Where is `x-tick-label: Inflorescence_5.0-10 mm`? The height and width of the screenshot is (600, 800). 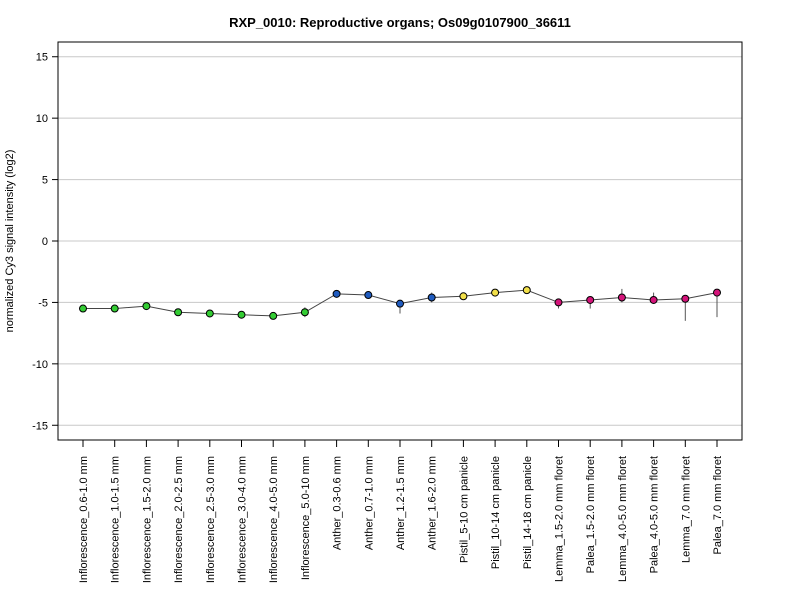 x-tick-label: Inflorescence_5.0-10 mm is located at coordinates (306, 518).